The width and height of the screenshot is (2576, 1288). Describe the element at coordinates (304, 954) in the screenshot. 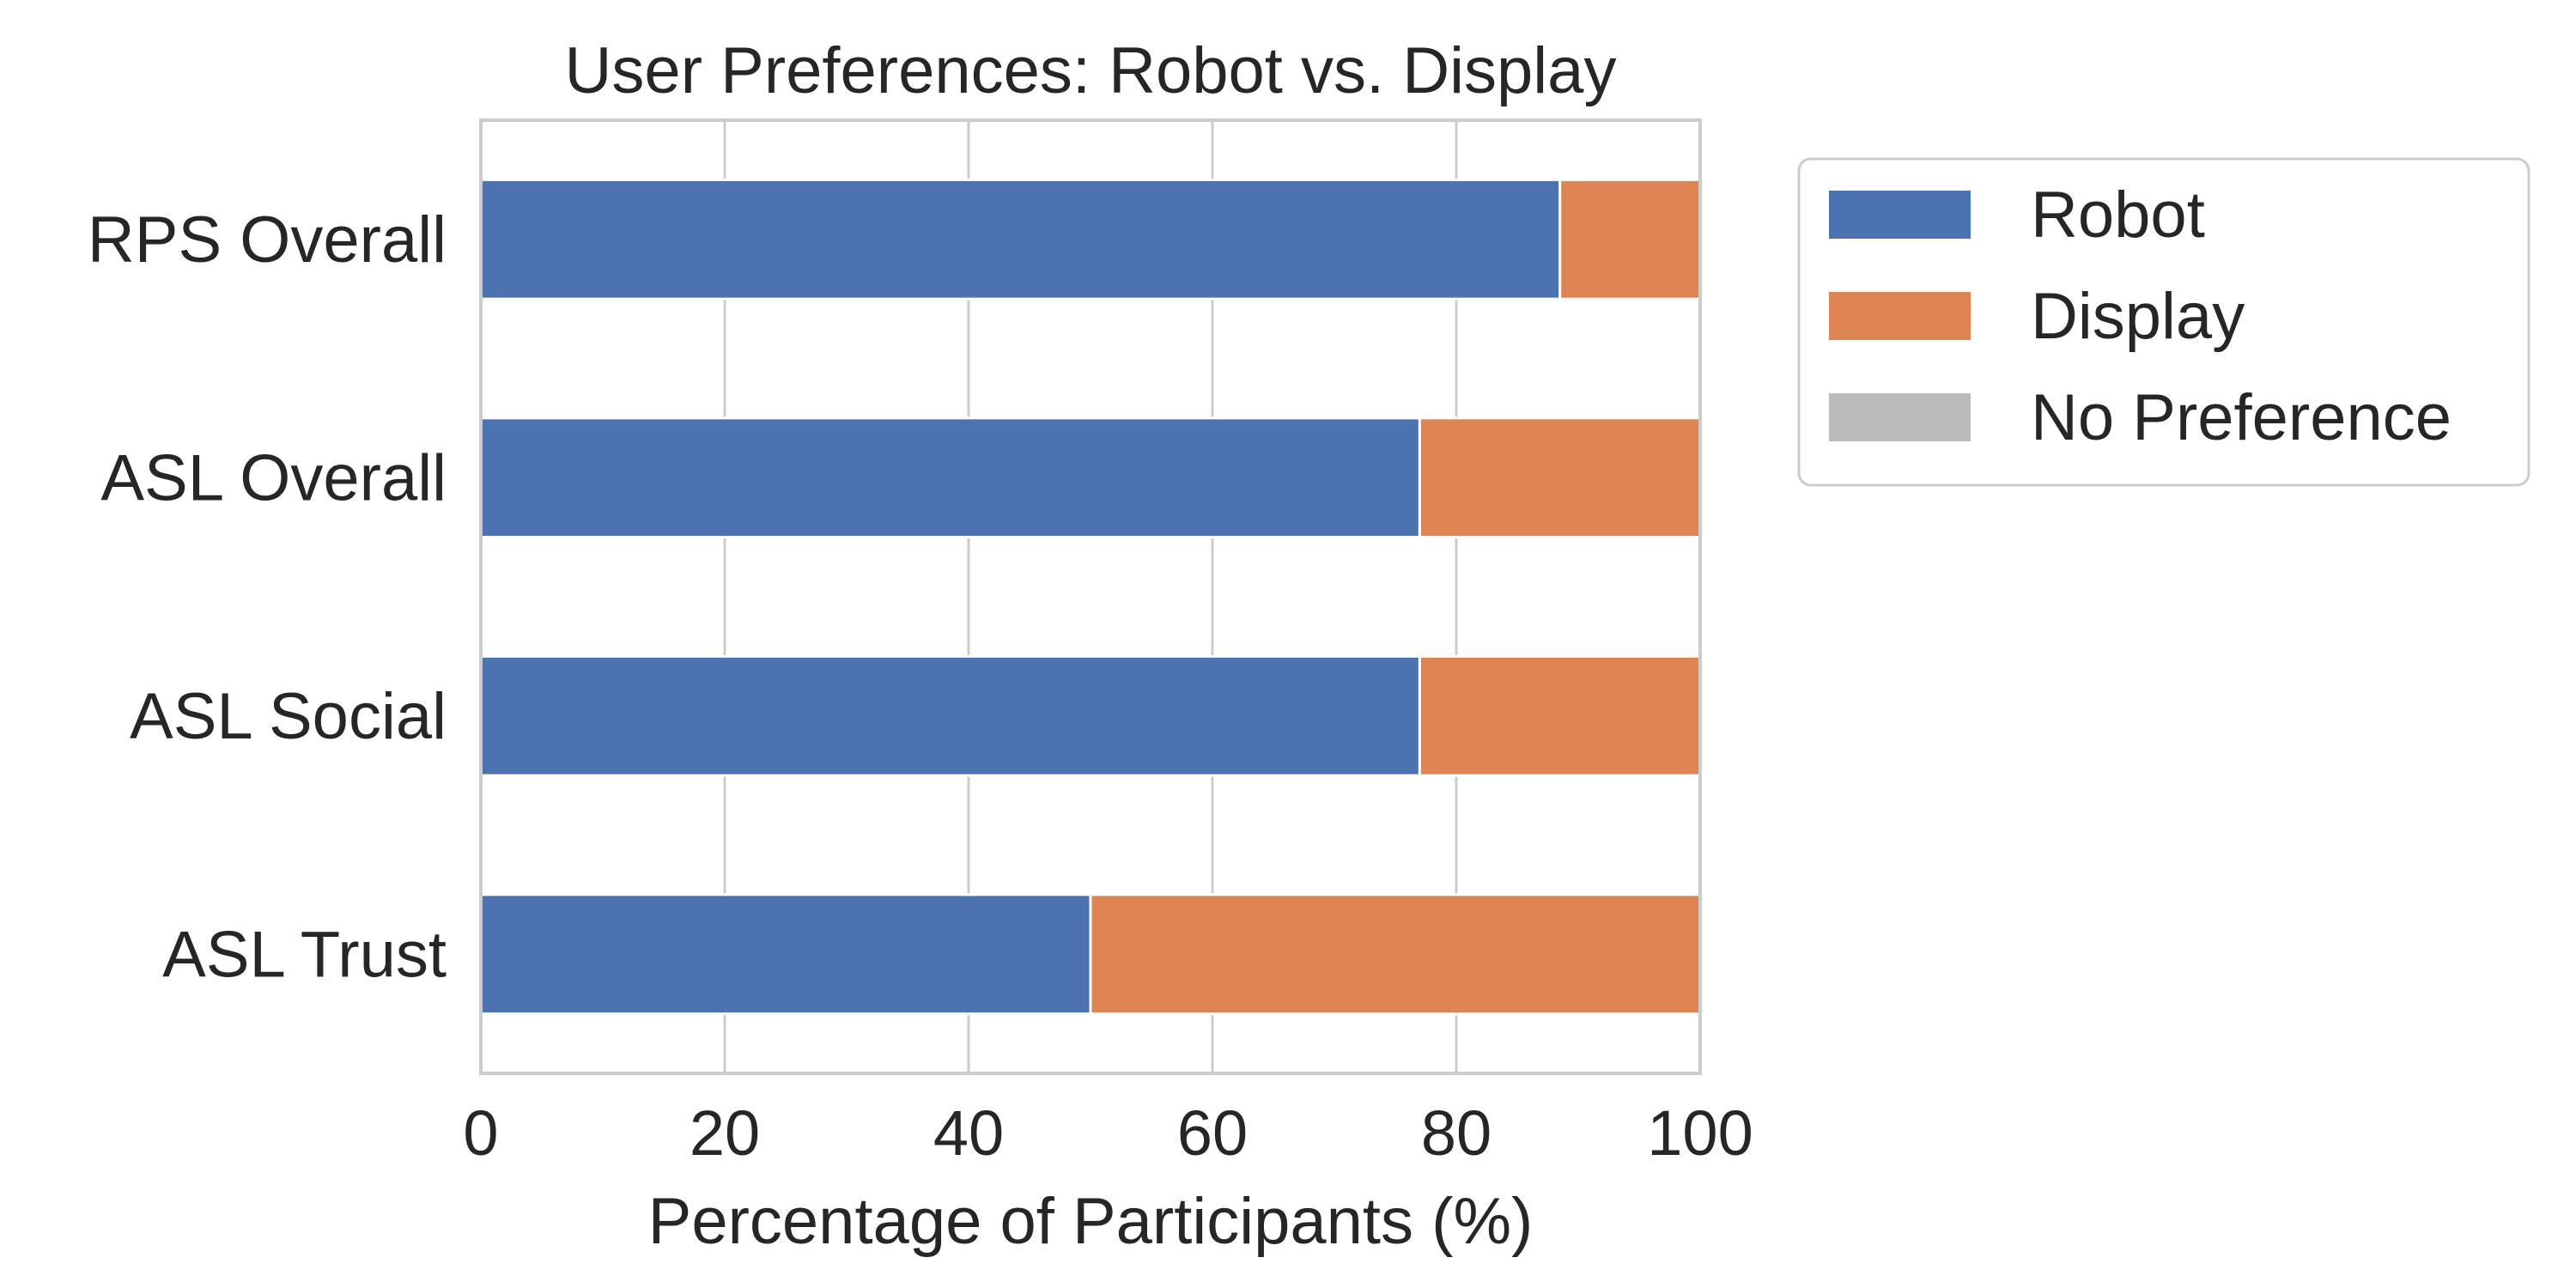

I see `y-tick-label: ASL Trust` at that location.